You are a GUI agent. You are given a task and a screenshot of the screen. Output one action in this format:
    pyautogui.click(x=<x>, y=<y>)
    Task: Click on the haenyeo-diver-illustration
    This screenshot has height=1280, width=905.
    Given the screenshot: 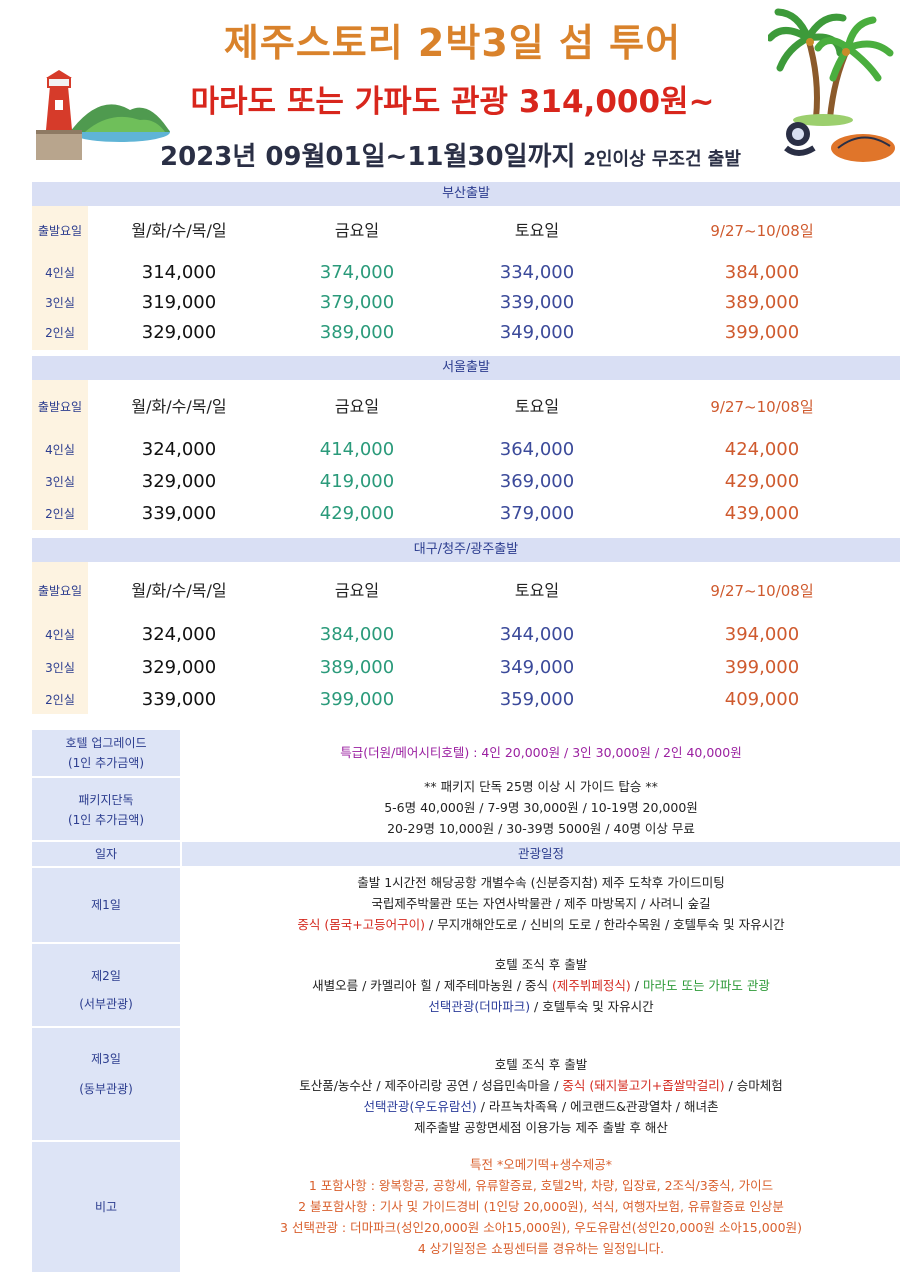 What is the action you would take?
    pyautogui.click(x=839, y=142)
    